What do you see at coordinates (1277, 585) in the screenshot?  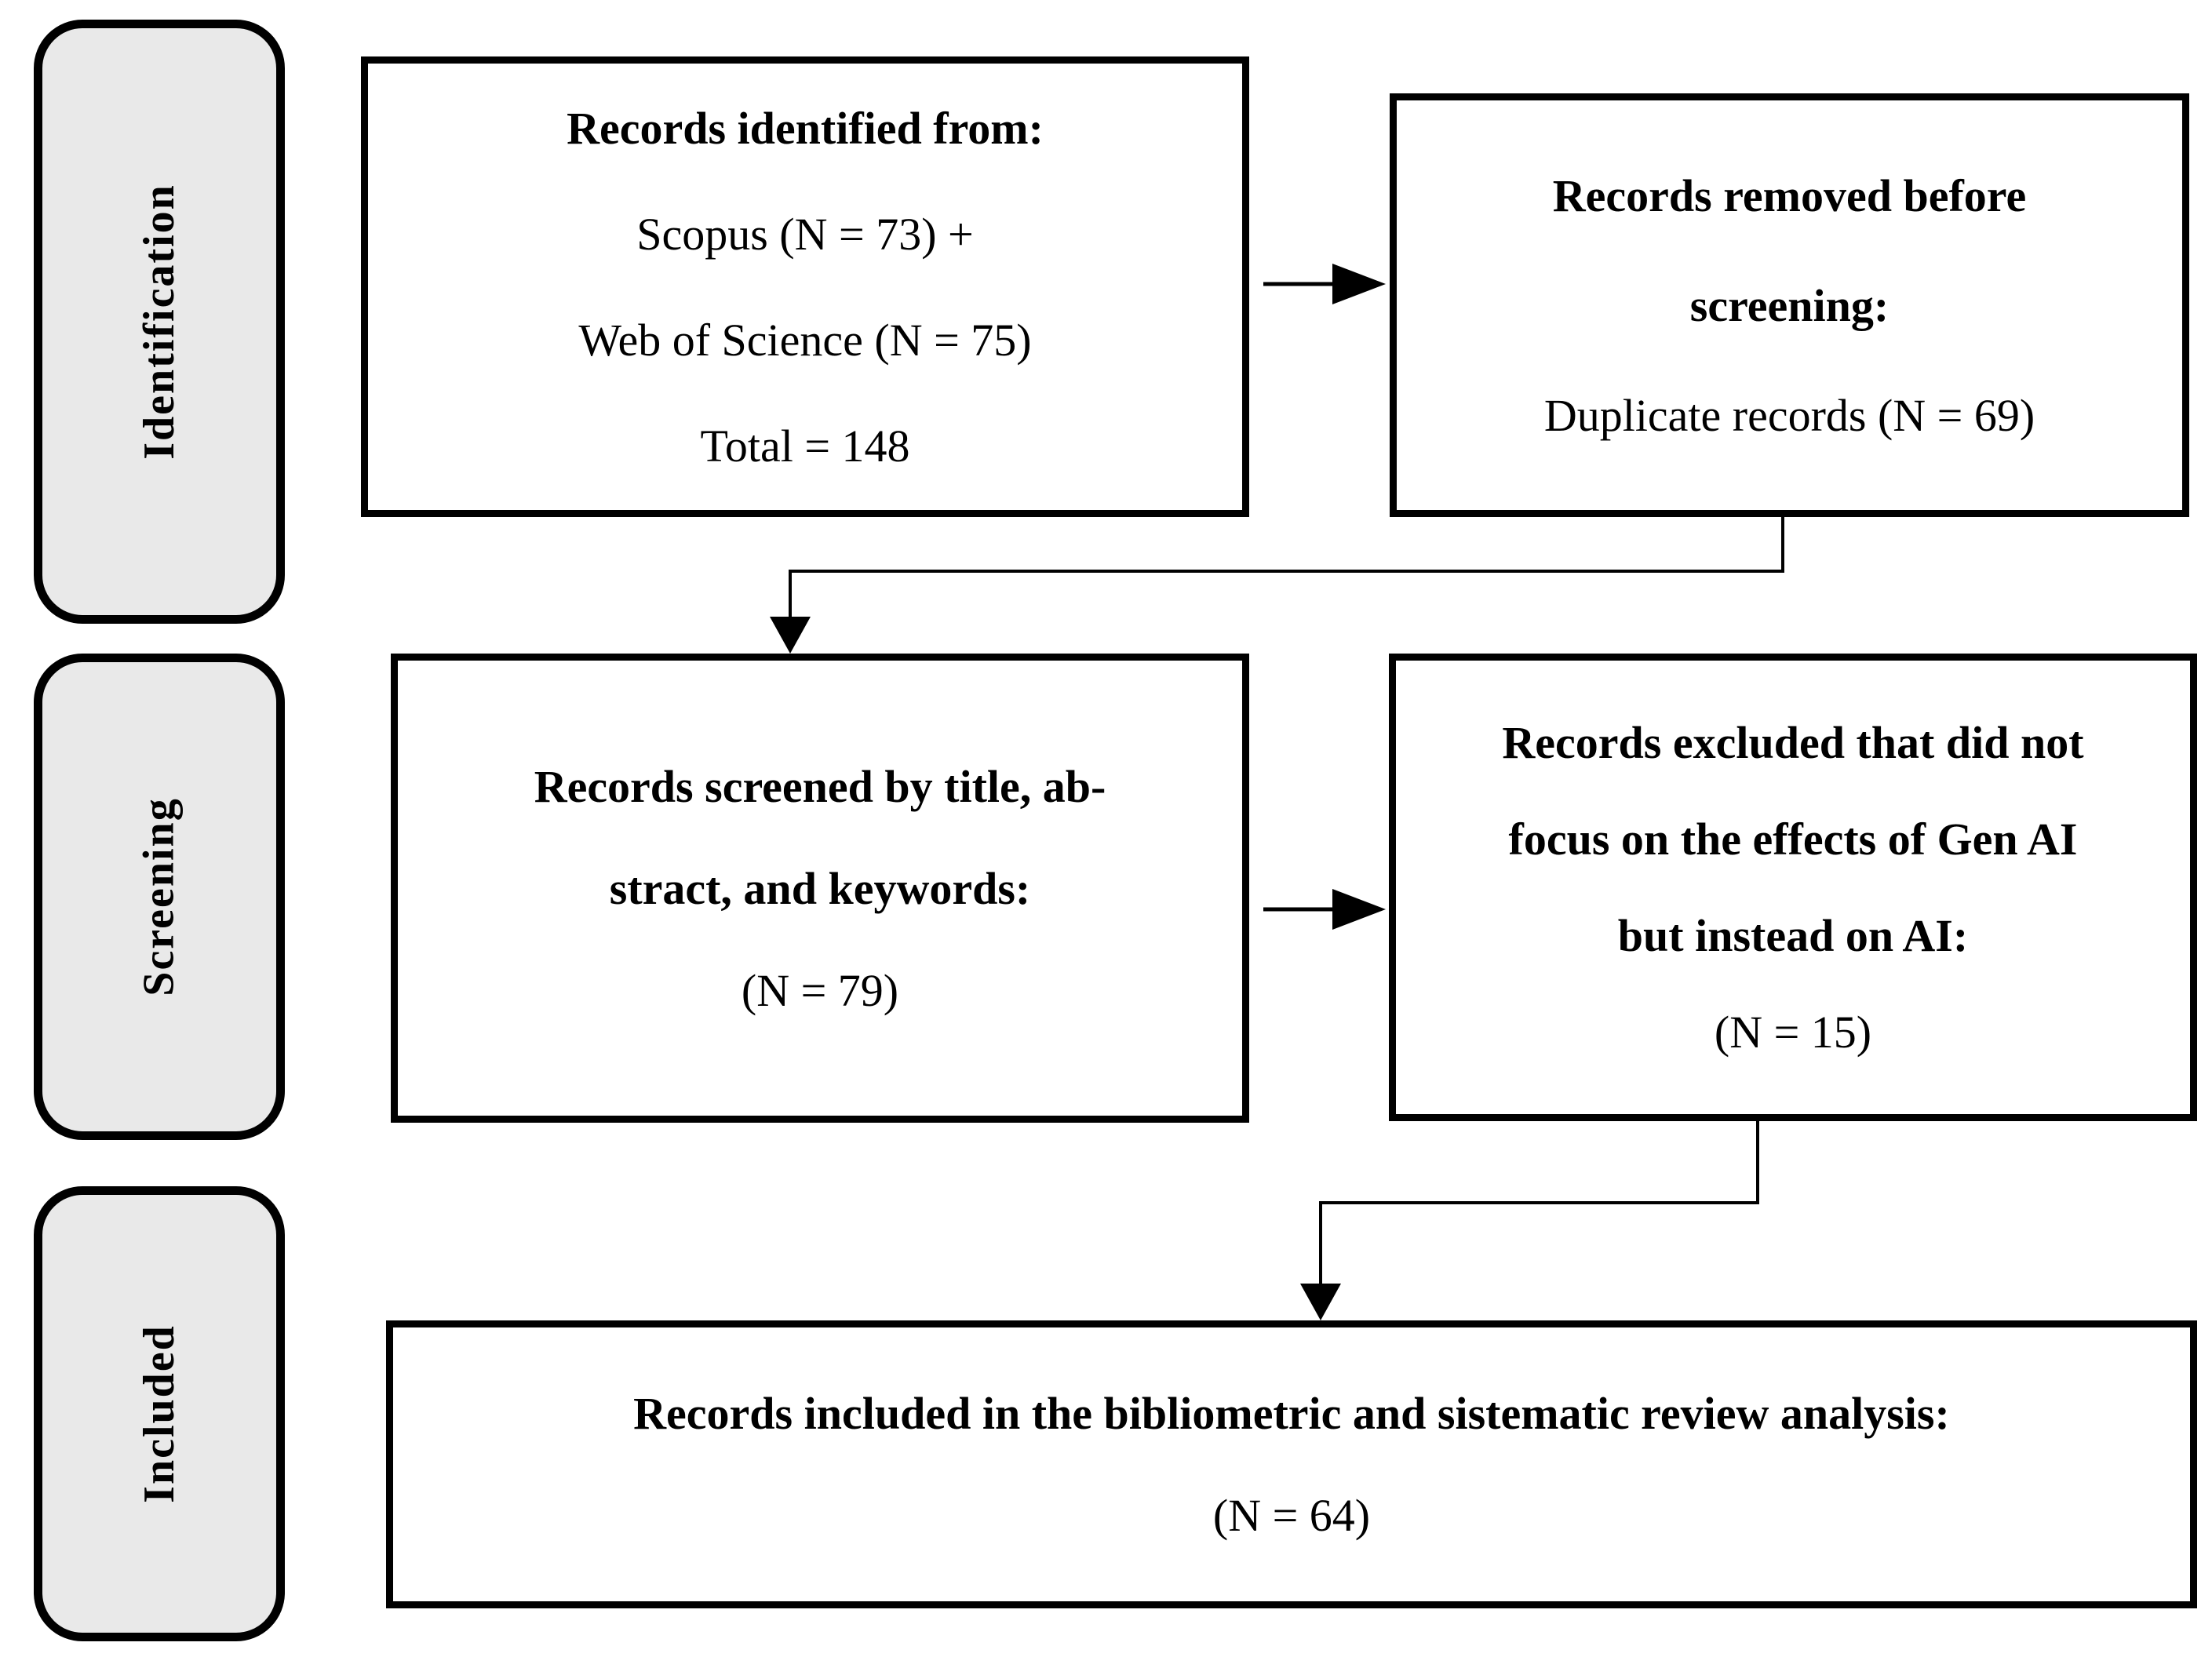 I see `arrow-removed-to-screened-icon` at bounding box center [1277, 585].